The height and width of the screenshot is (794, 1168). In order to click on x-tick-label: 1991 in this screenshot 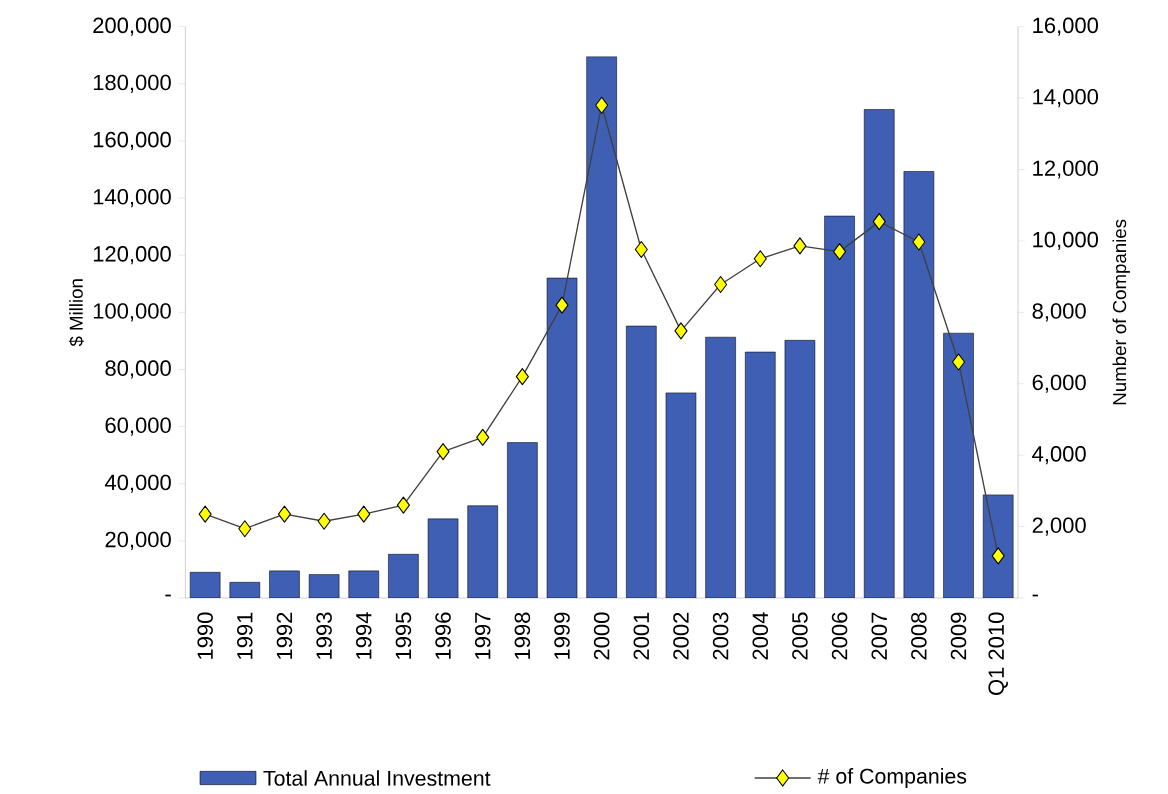, I will do `click(245, 635)`.